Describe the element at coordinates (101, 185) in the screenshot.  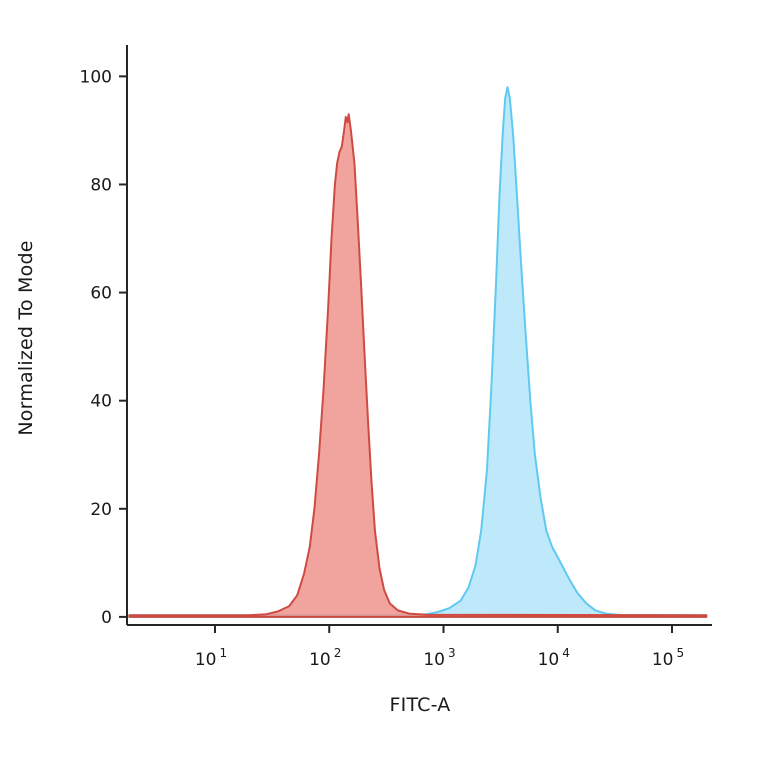
I see `y-tick-label: 80` at that location.